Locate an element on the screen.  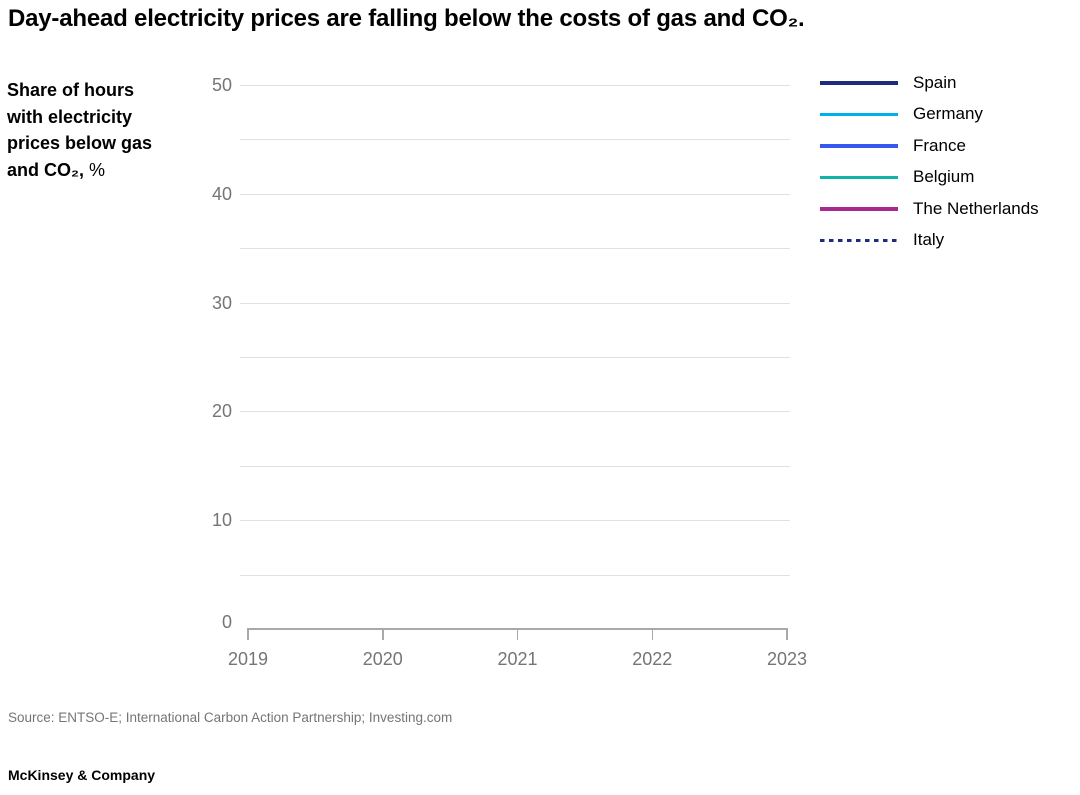
legend-label: Italy is located at coordinates (929, 240).